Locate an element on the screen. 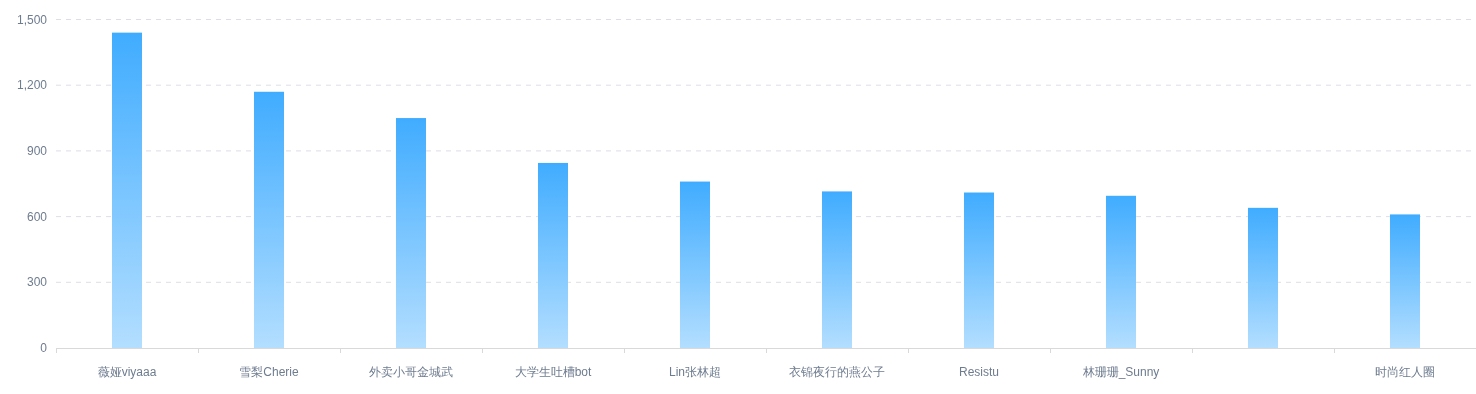 The image size is (1476, 394). y-tick-label: 900 is located at coordinates (37, 150).